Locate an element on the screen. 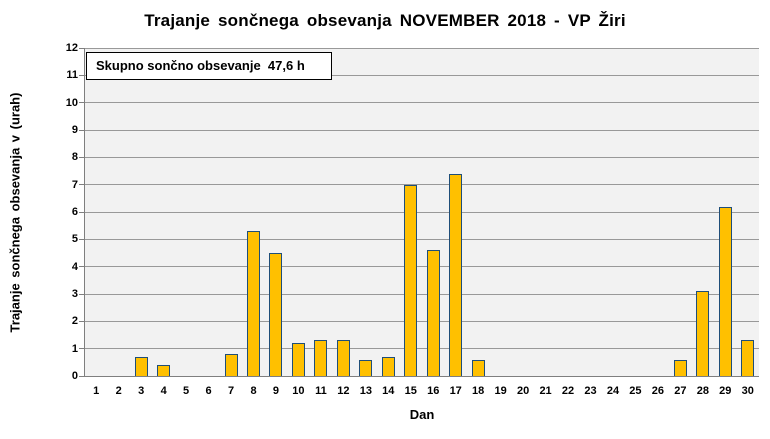  y-tick-label-0: 0 is located at coordinates (74, 376).